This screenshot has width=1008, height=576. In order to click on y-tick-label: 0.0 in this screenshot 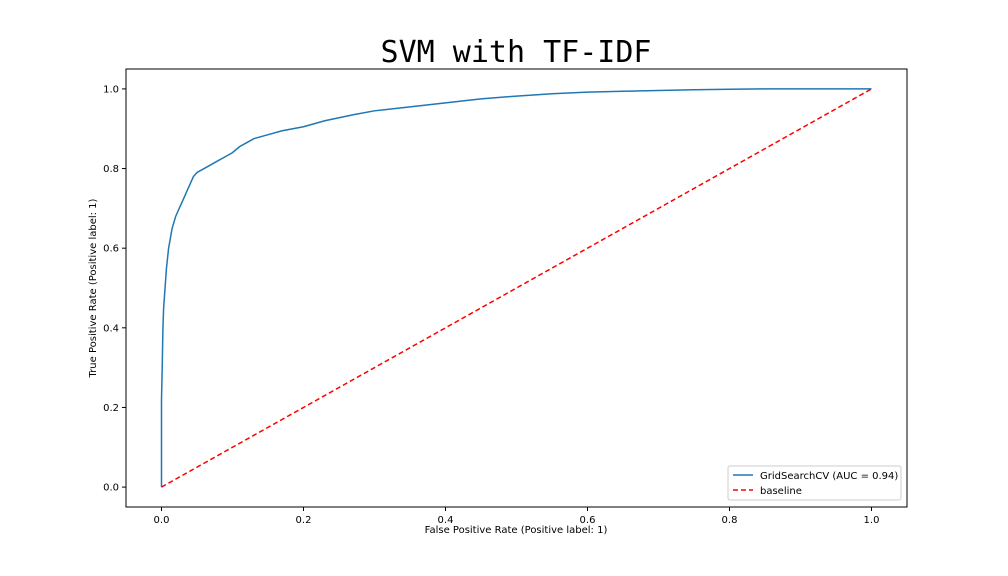, I will do `click(111, 488)`.